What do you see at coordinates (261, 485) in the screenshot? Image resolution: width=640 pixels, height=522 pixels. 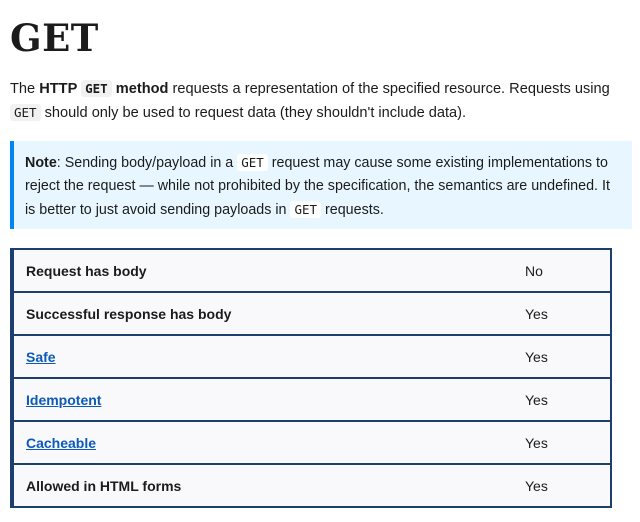 I see `property-label-cell: Allowed in HTML forms` at bounding box center [261, 485].